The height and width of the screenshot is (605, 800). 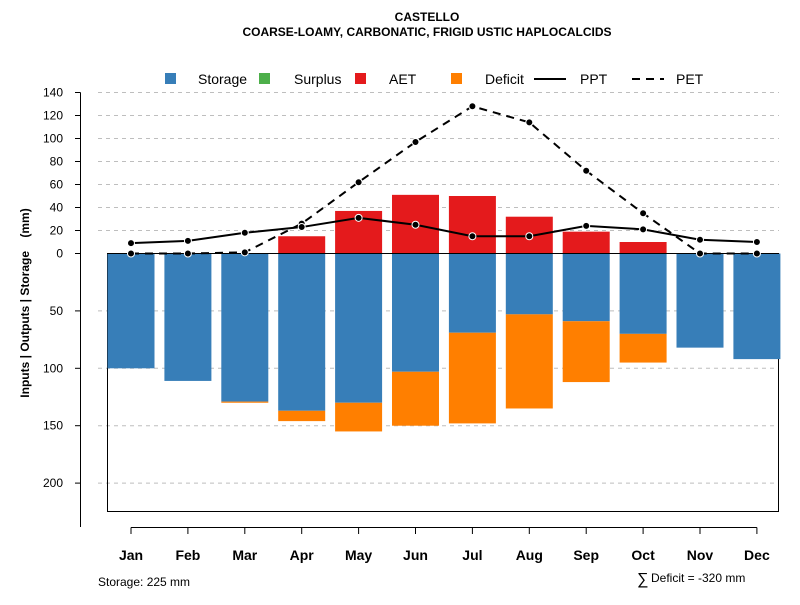 I want to click on y-tick-label: 140, so click(x=53, y=93).